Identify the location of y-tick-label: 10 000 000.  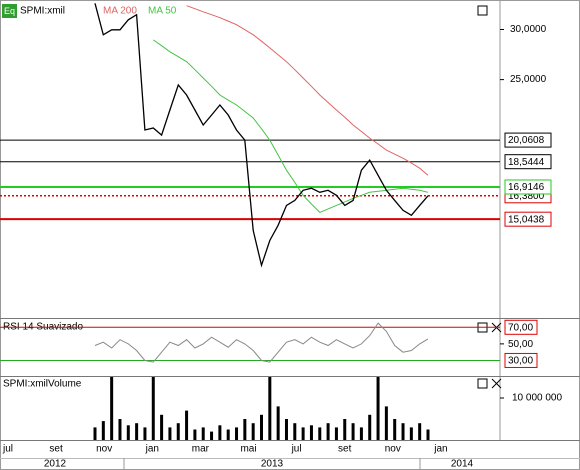
(537, 398).